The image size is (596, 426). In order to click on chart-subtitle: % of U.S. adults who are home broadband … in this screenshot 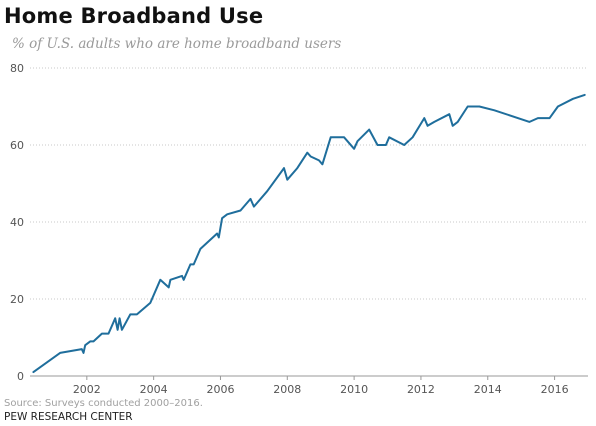, I will do `click(177, 44)`.